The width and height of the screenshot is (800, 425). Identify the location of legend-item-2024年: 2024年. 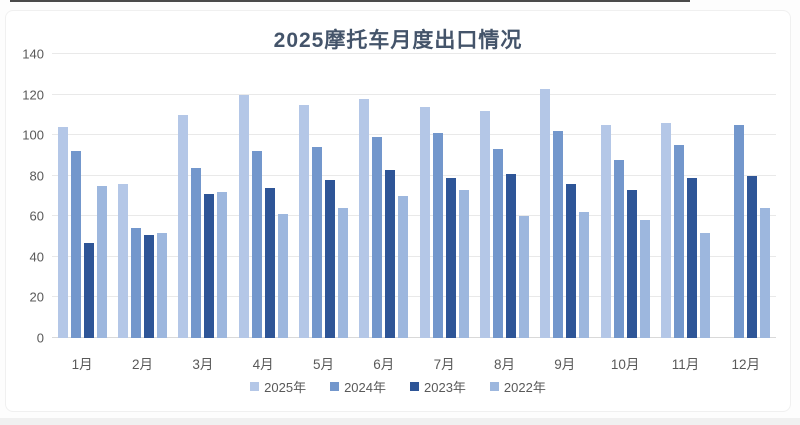
(358, 386).